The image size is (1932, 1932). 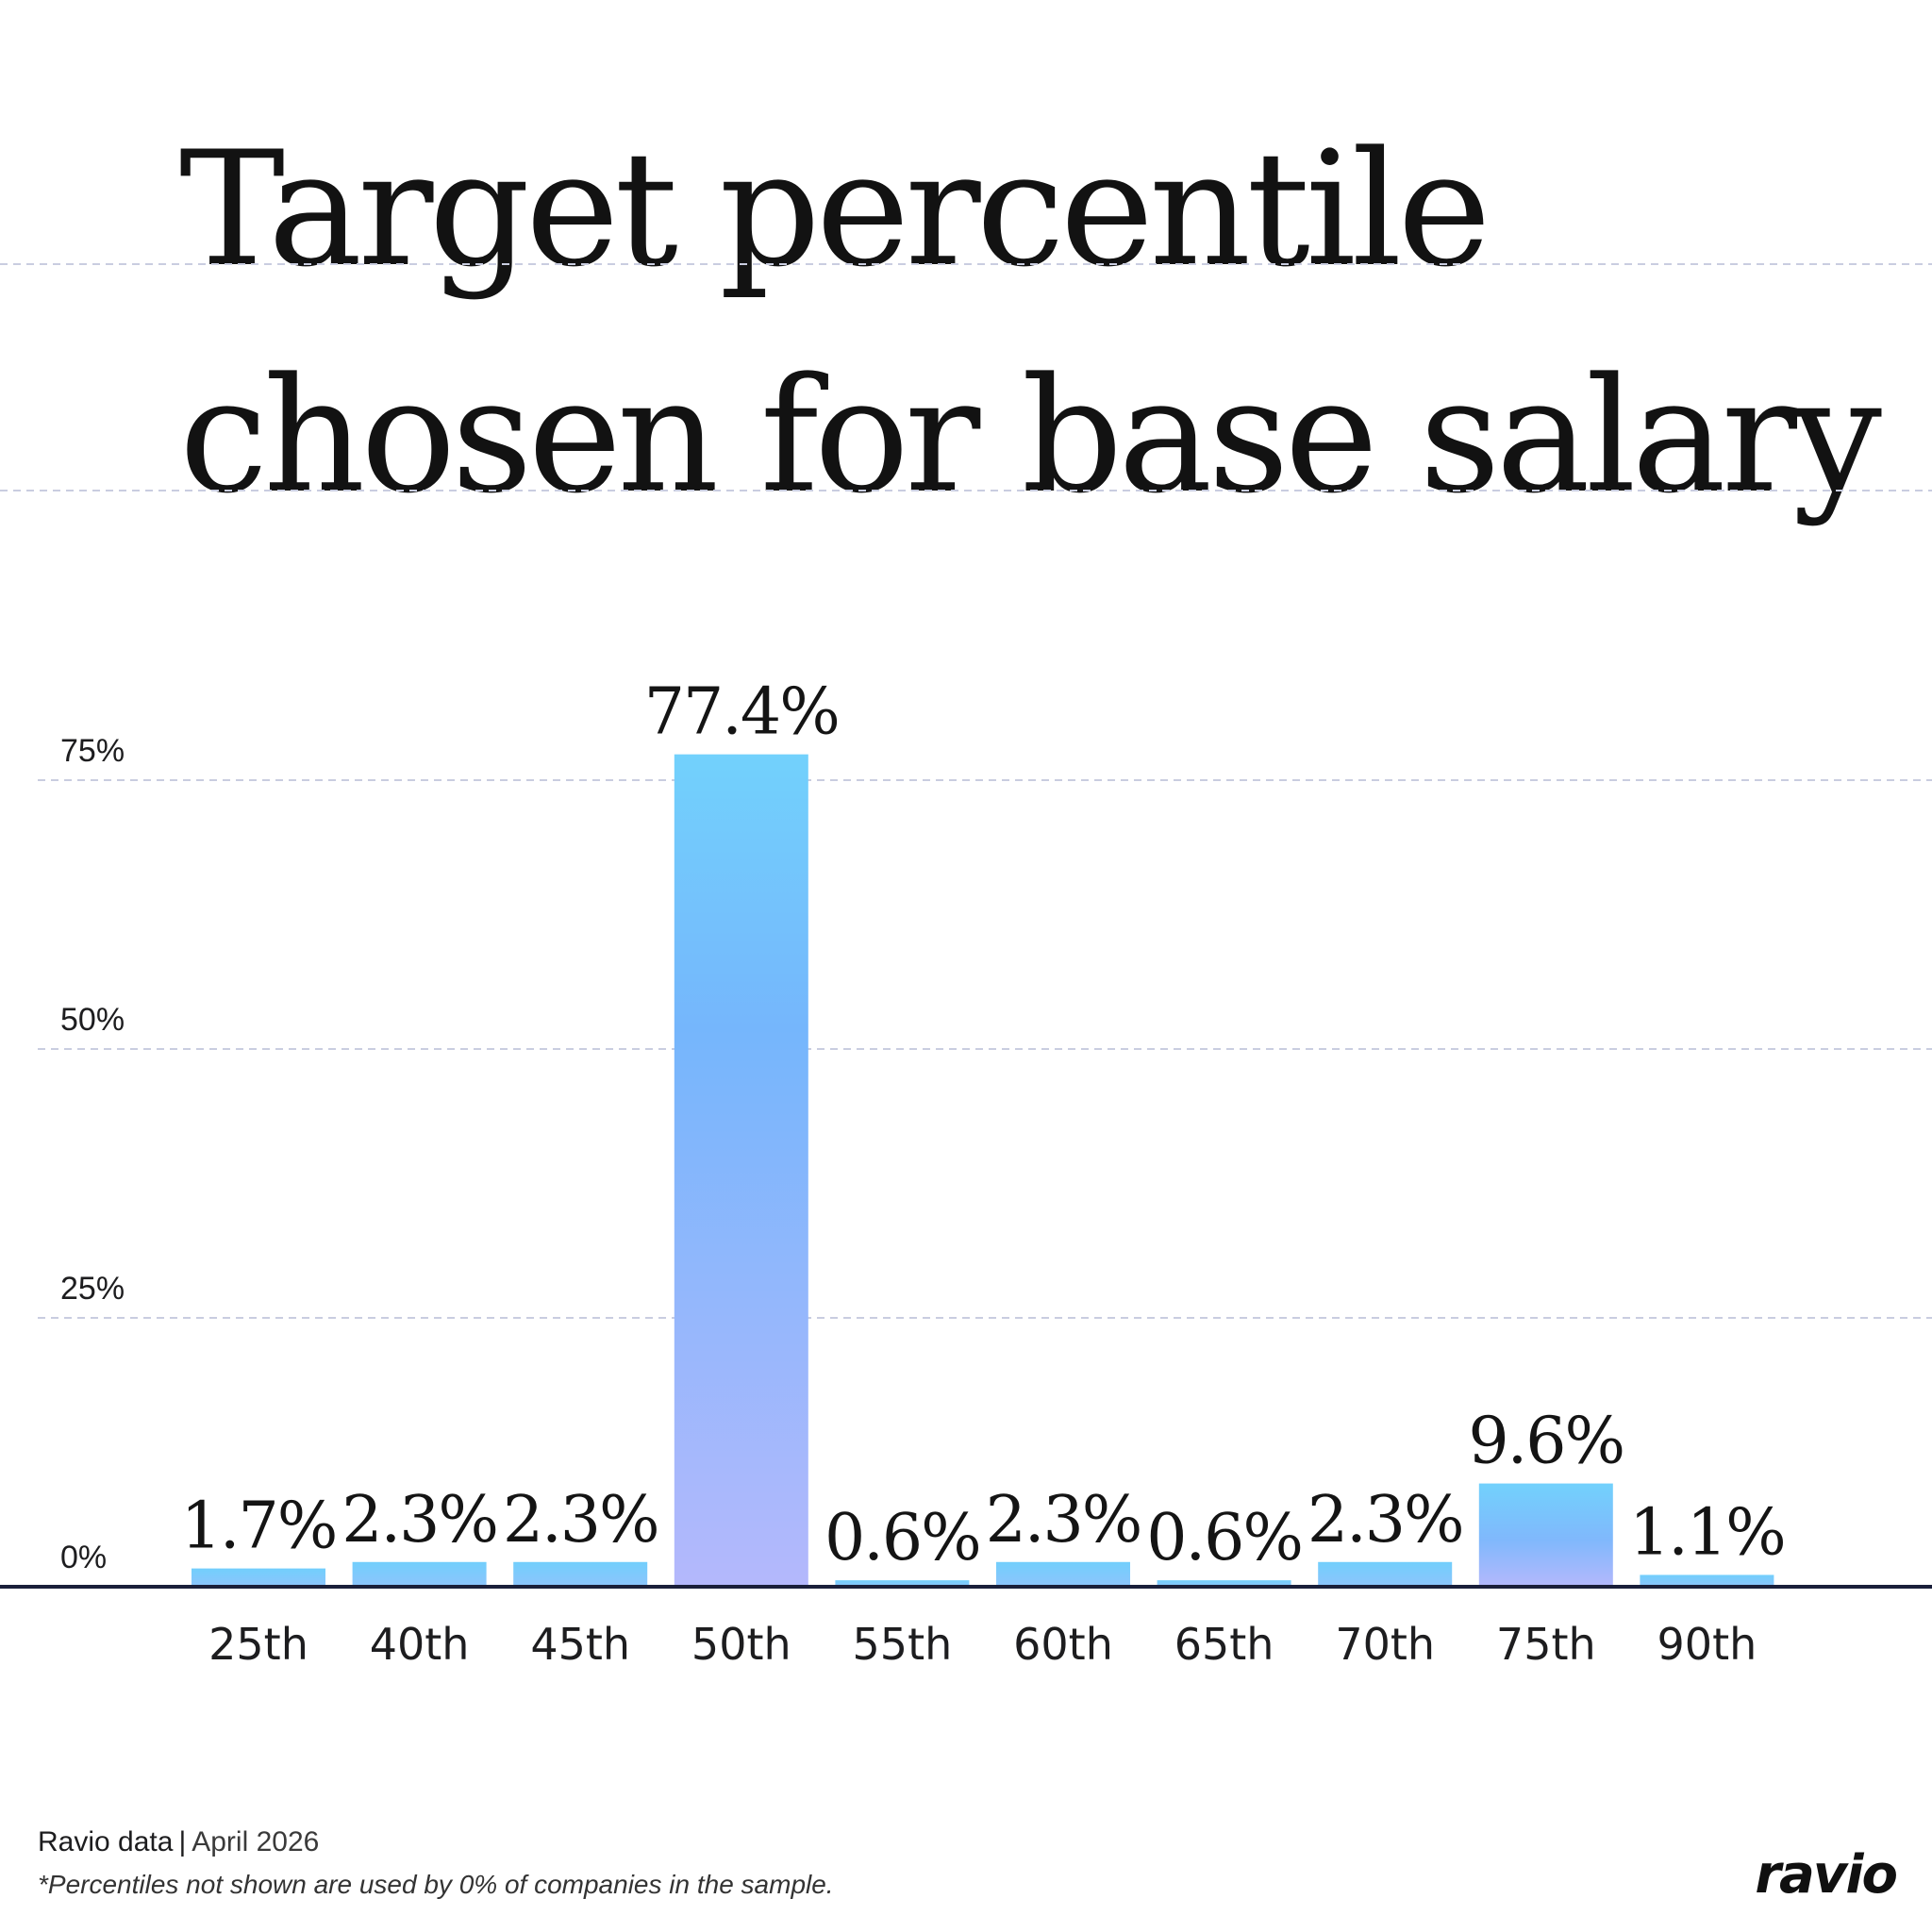 I want to click on bar-60th, so click(x=1063, y=1574).